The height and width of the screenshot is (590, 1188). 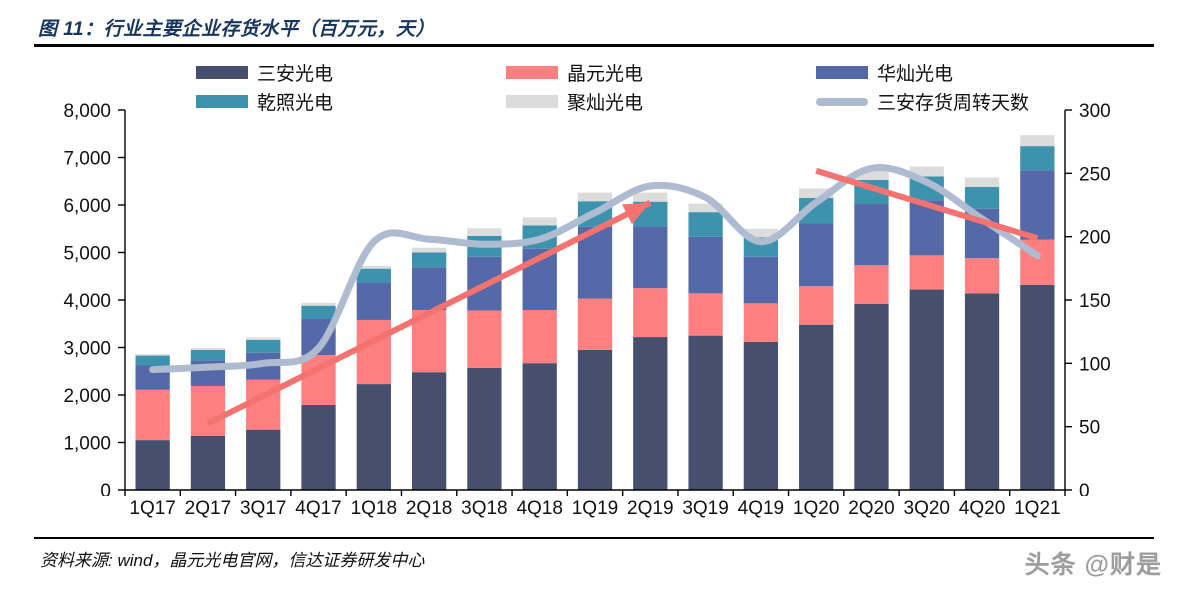 I want to click on x-axis-tick-label: 1Q17, so click(x=152, y=508).